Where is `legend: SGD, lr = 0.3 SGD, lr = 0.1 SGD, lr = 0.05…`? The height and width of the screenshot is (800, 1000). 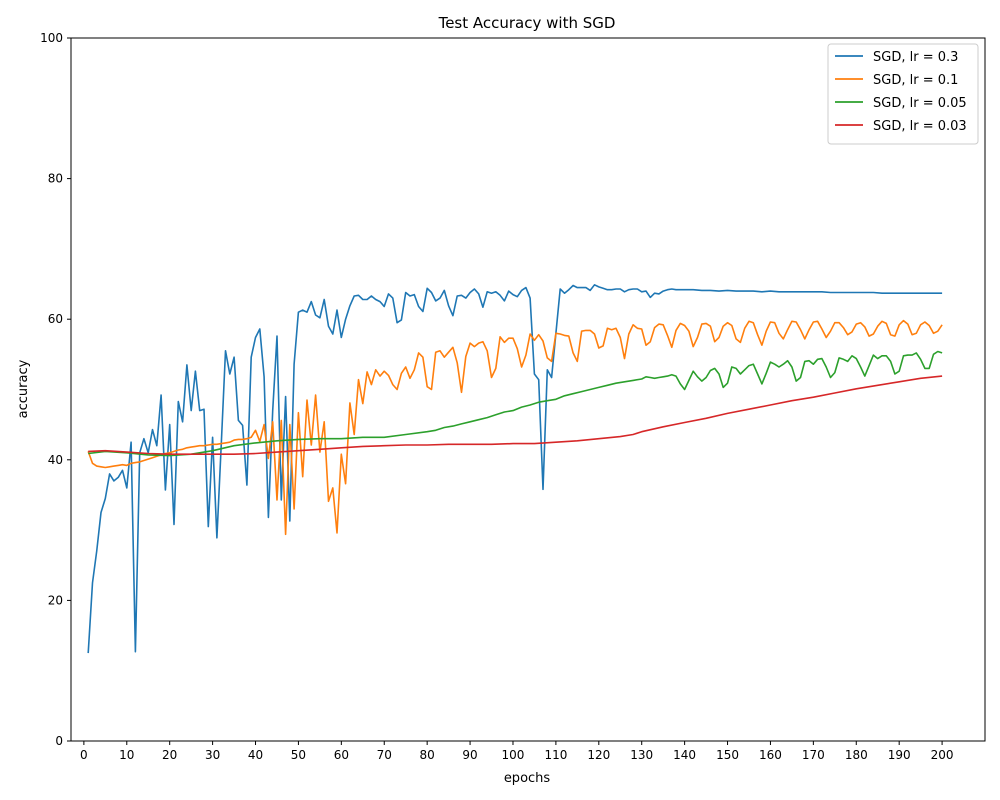
legend: SGD, lr = 0.3 SGD, lr = 0.1 SGD, lr = 0.05… is located at coordinates (903, 94).